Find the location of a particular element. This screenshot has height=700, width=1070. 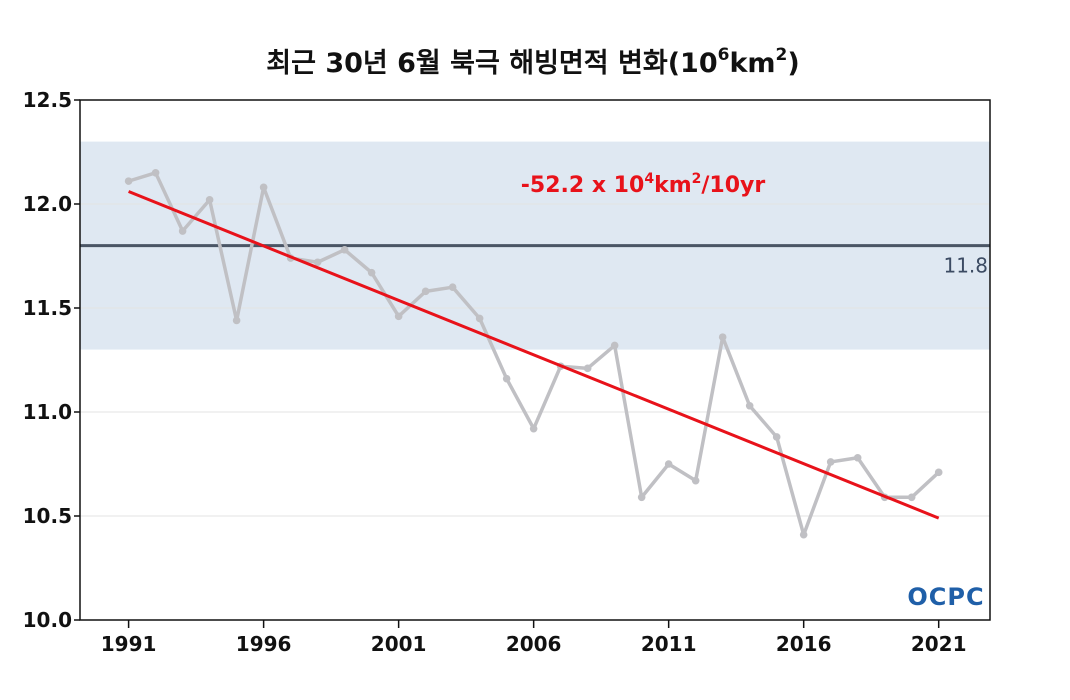

y-tick-label: 10.5 is located at coordinates (47, 516).